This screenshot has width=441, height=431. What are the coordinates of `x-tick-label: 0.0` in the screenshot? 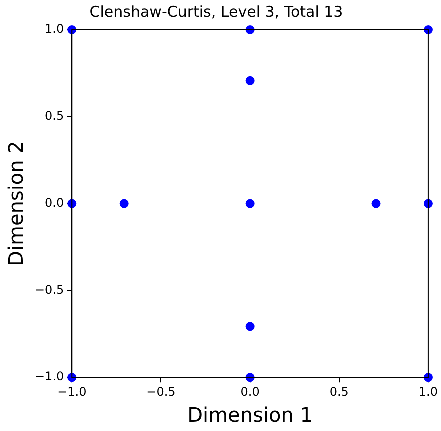 It's located at (250, 391).